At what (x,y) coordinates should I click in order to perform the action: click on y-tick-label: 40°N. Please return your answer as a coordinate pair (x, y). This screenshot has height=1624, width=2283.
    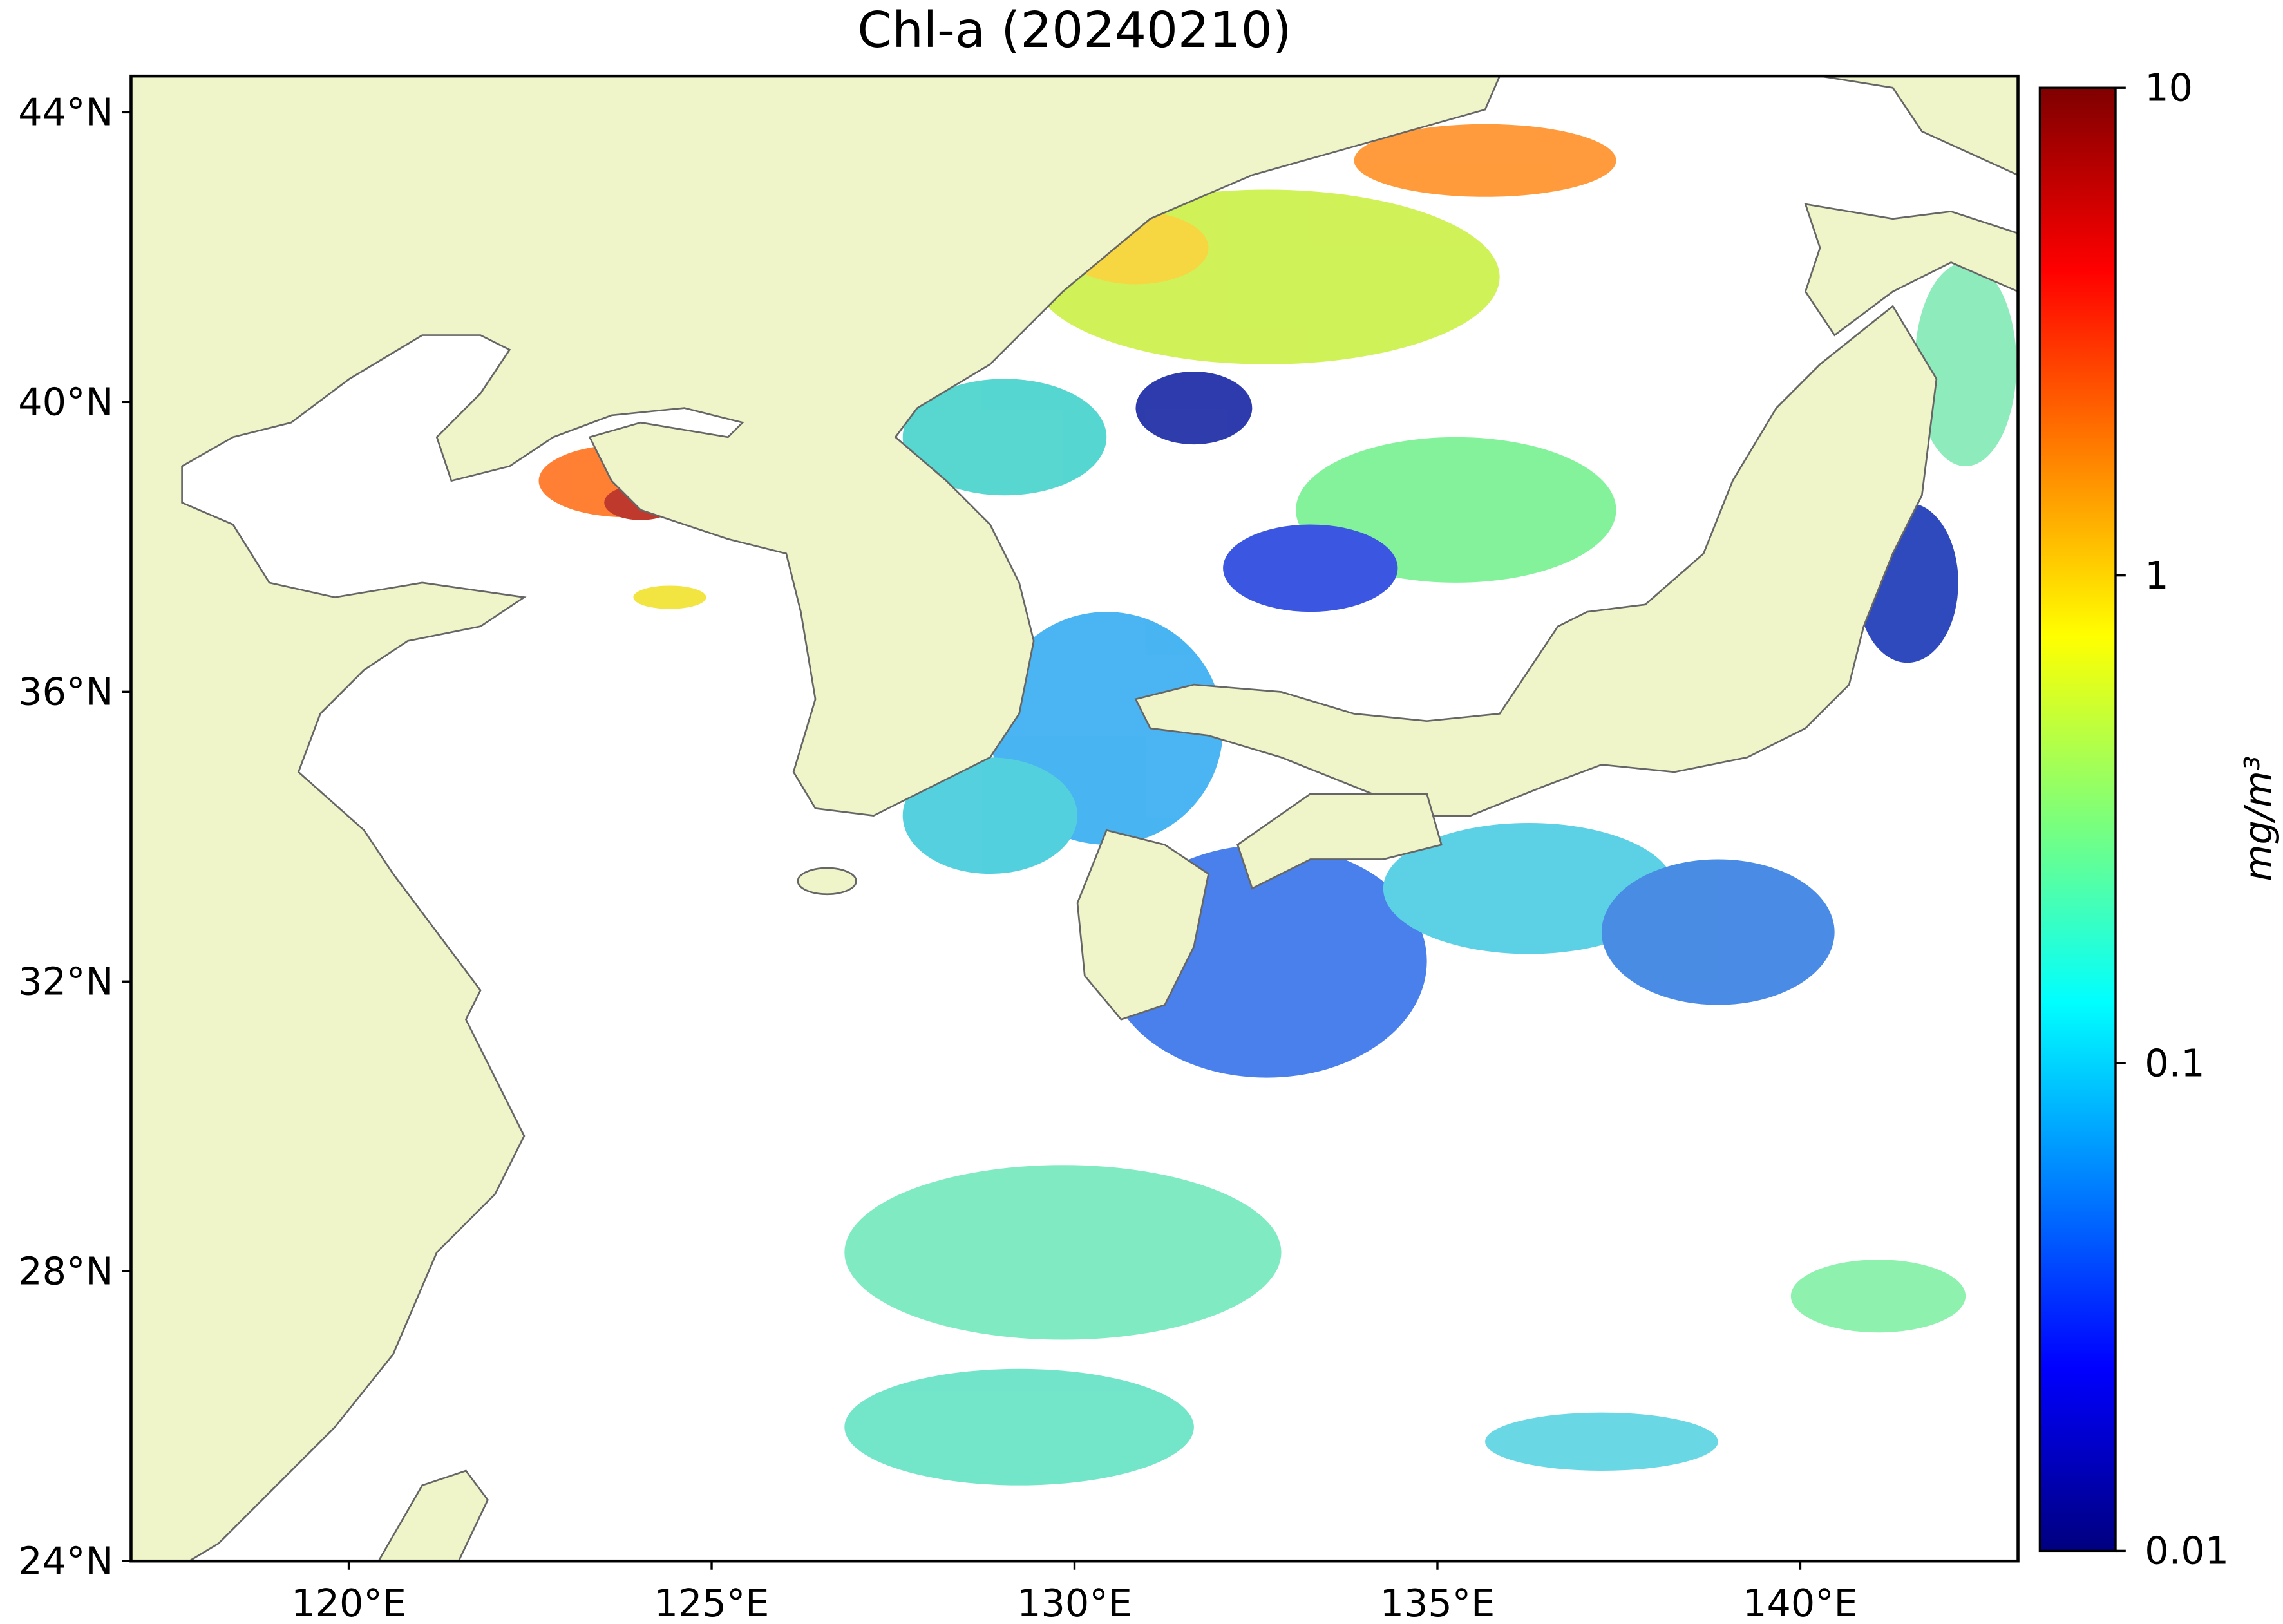
    Looking at the image, I should click on (65, 402).